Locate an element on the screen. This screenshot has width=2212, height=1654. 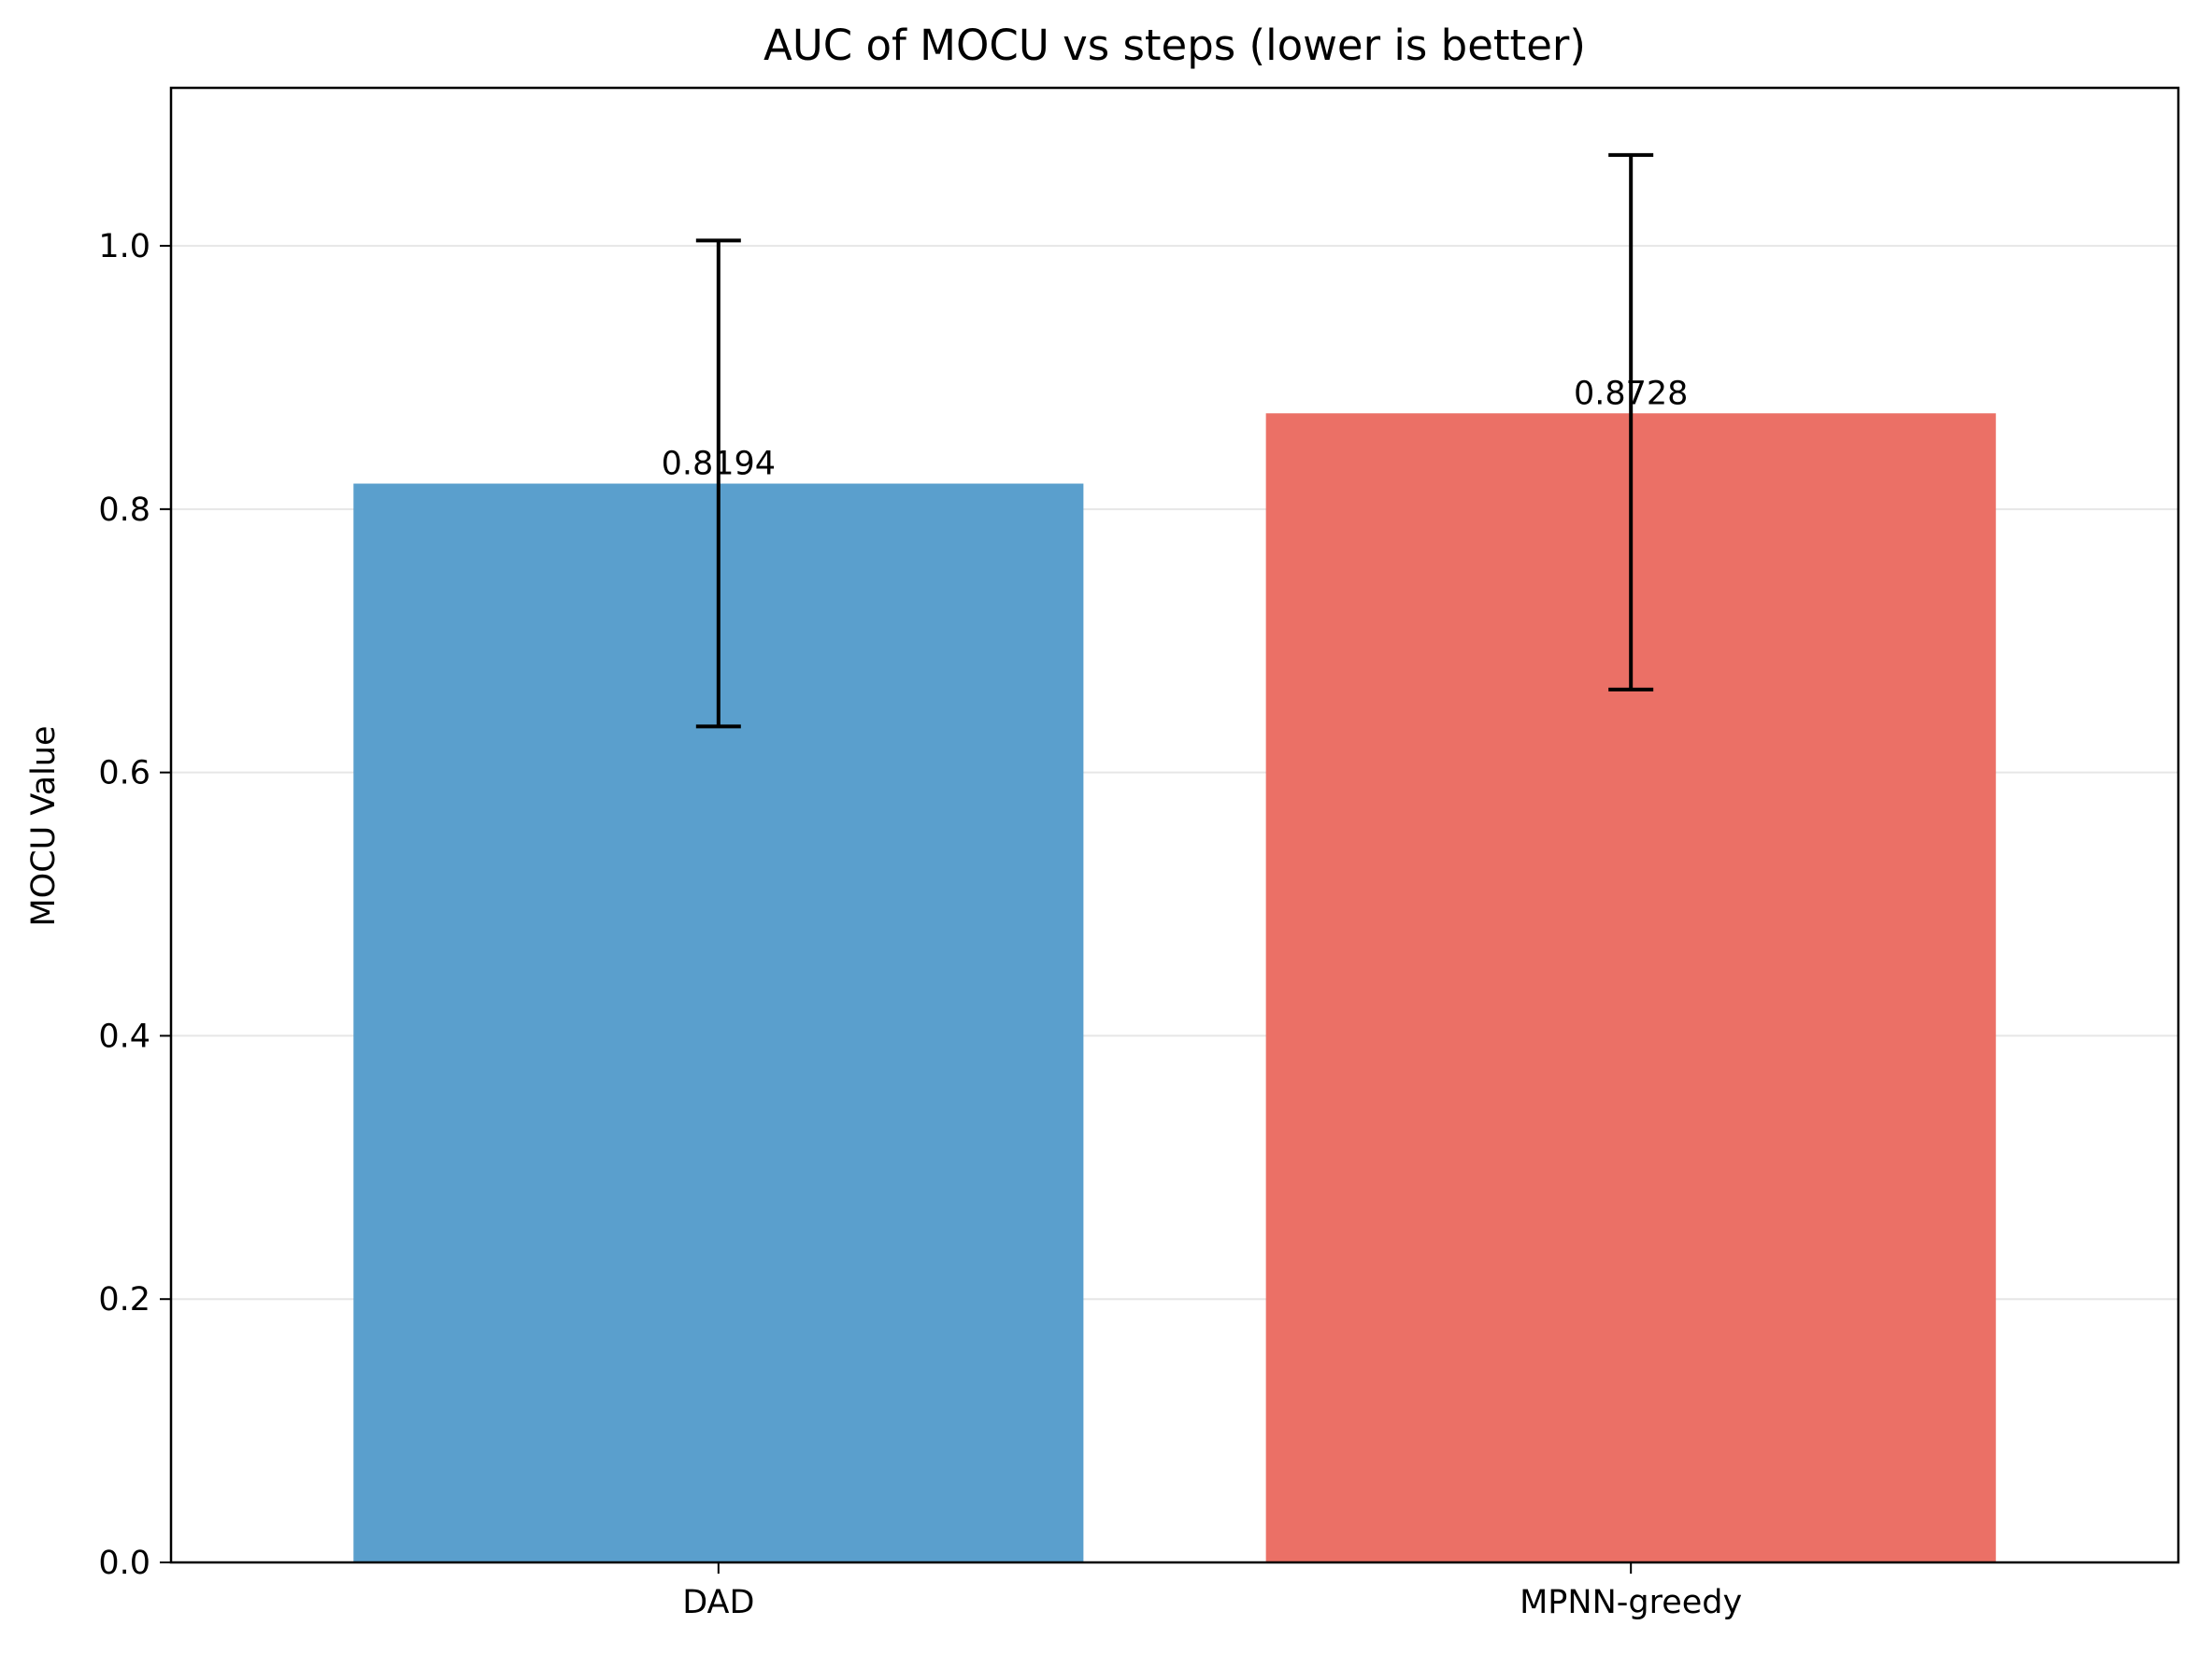
y-tick-label: 0.0 is located at coordinates (124, 1563).